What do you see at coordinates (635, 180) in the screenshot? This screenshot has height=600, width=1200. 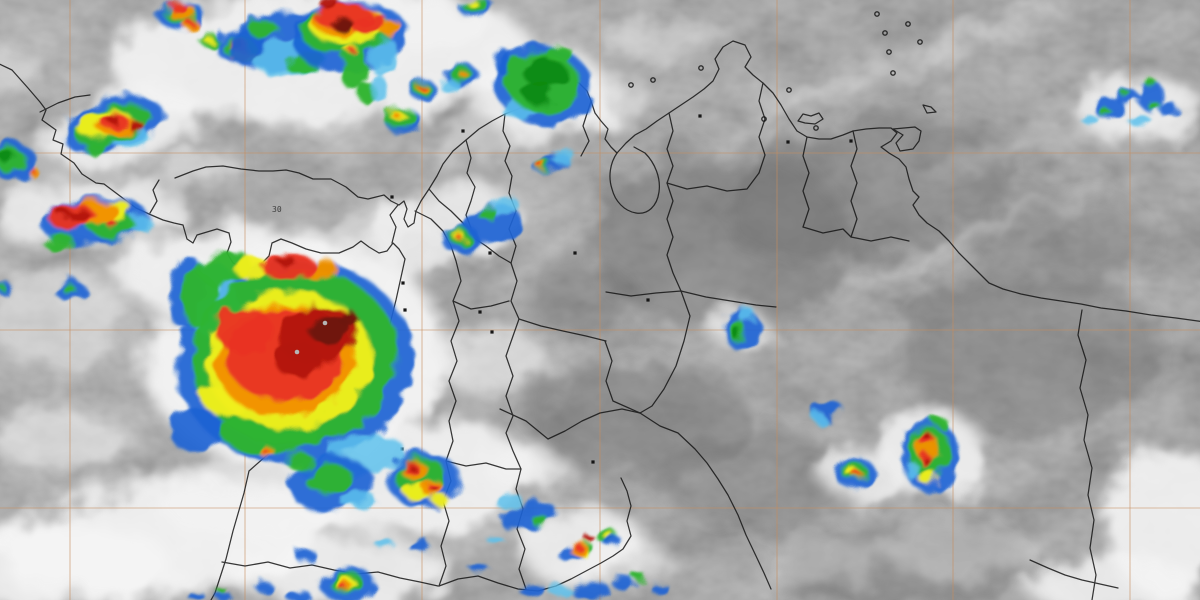 I see `lake-maracaibo-outline` at bounding box center [635, 180].